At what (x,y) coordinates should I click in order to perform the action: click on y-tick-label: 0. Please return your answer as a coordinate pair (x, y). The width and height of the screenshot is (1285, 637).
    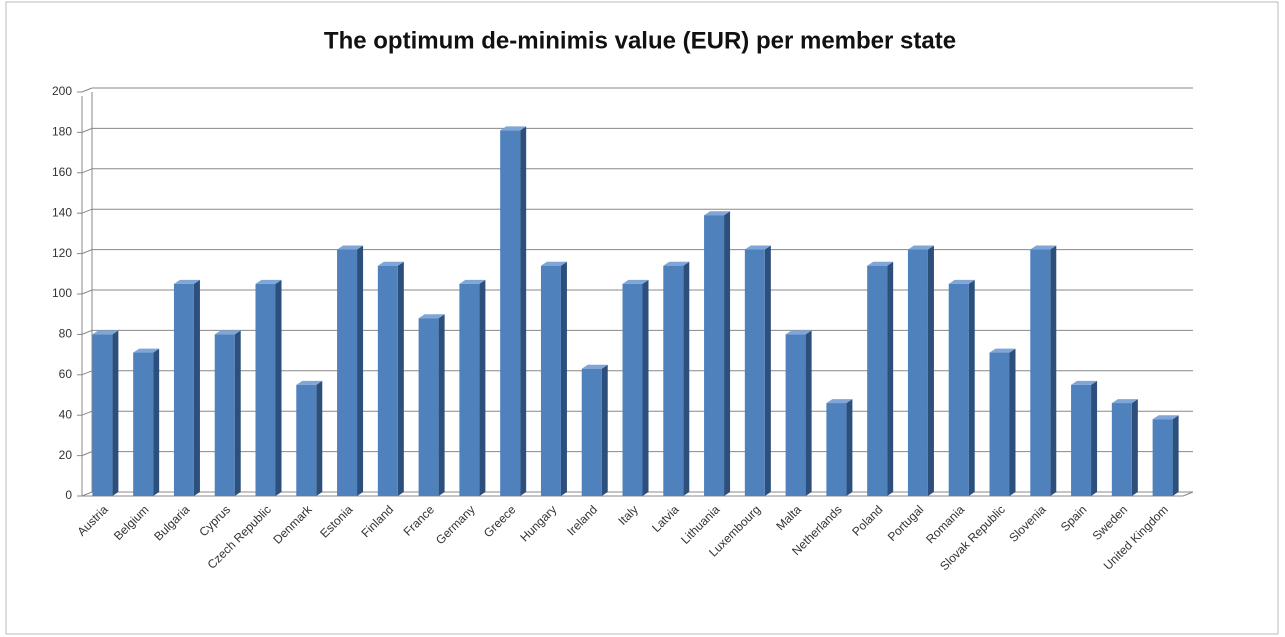
    Looking at the image, I should click on (68, 495).